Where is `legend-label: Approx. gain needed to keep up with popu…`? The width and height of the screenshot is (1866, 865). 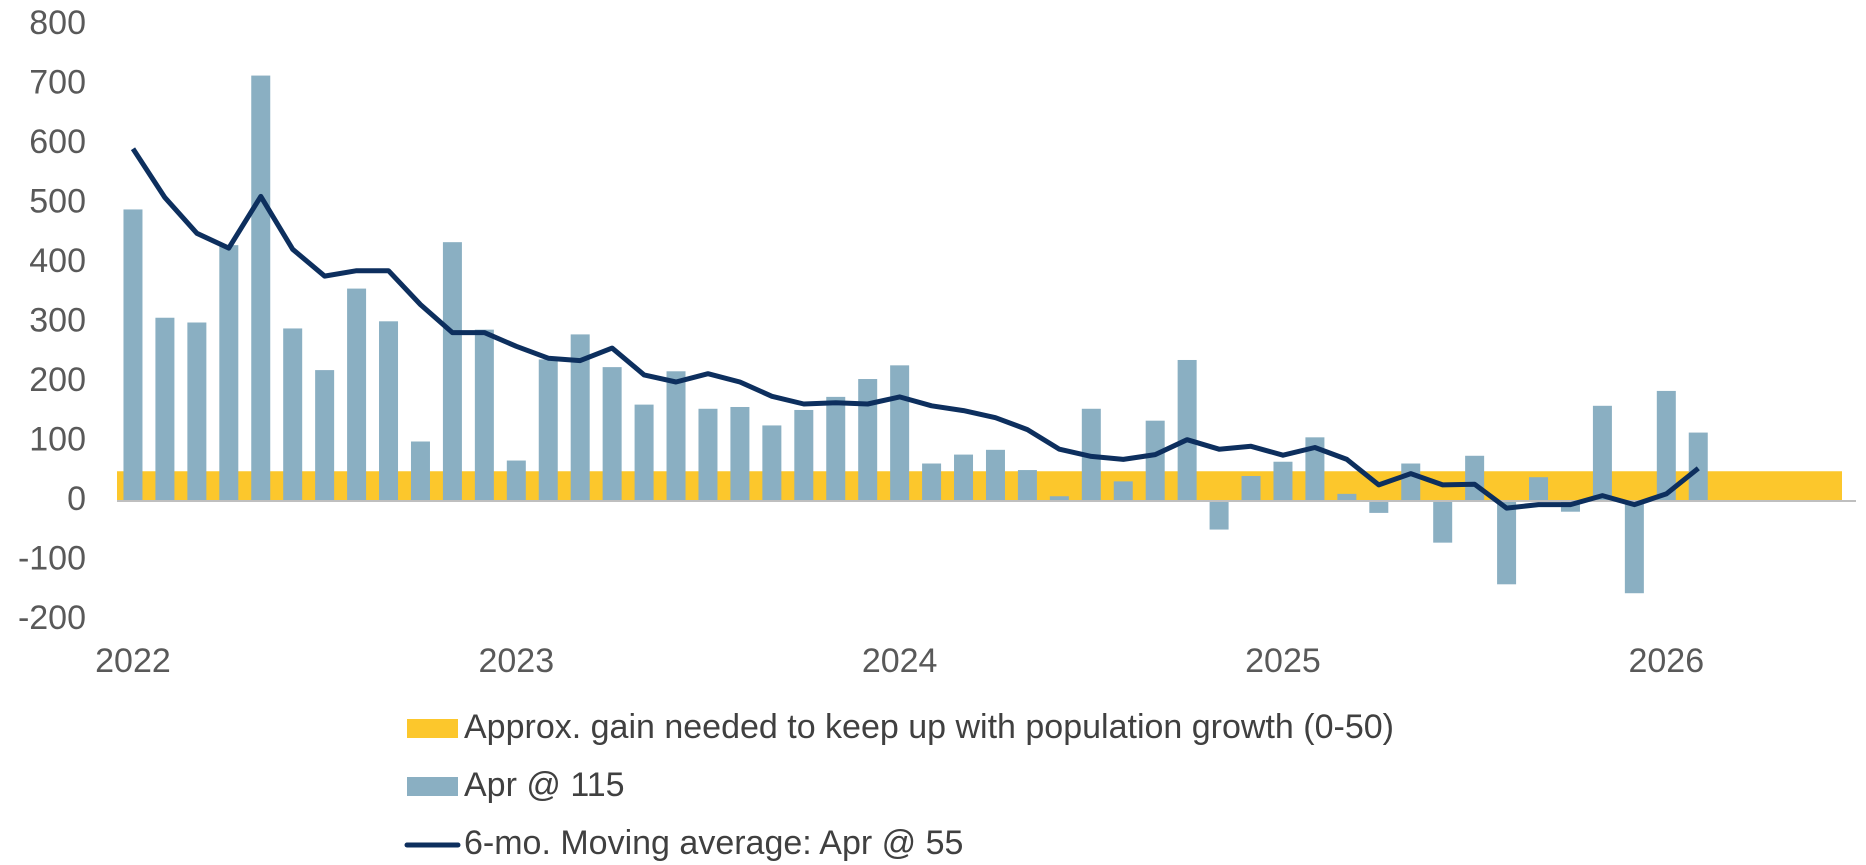
legend-label: Approx. gain needed to keep up with popu… is located at coordinates (929, 727).